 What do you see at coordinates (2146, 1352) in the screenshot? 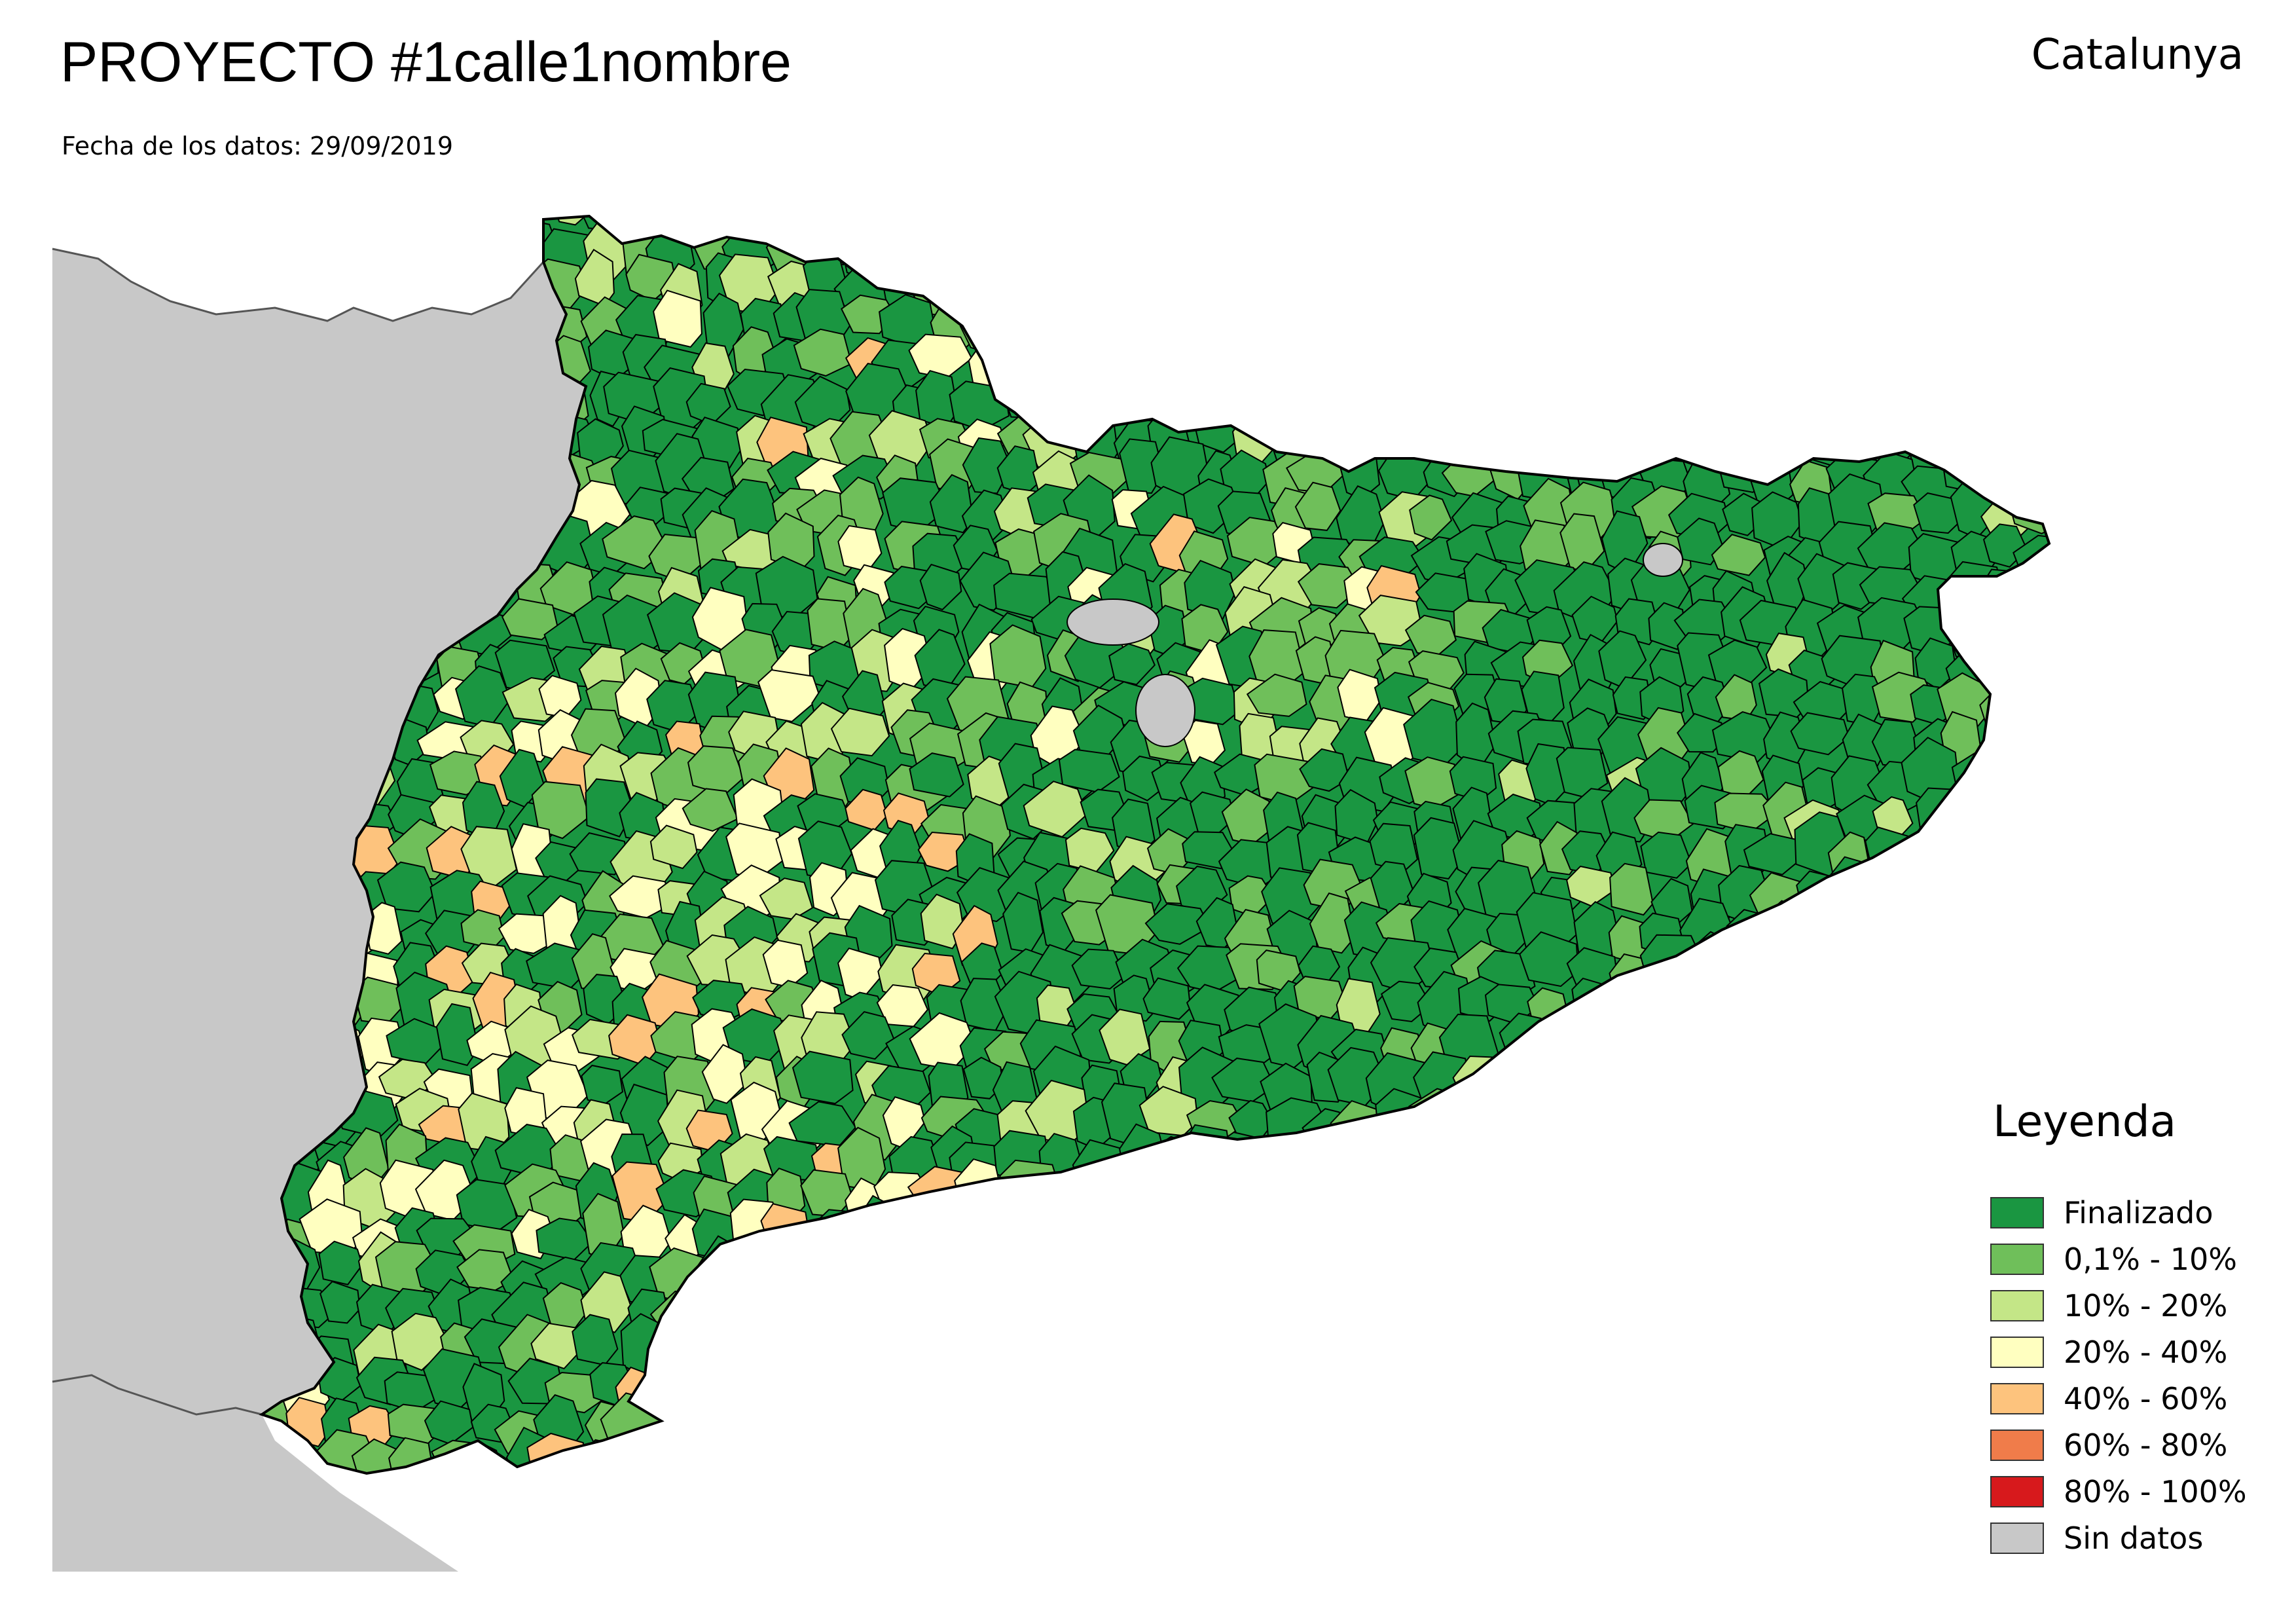
I see `legend-label: 20% - 40%` at bounding box center [2146, 1352].